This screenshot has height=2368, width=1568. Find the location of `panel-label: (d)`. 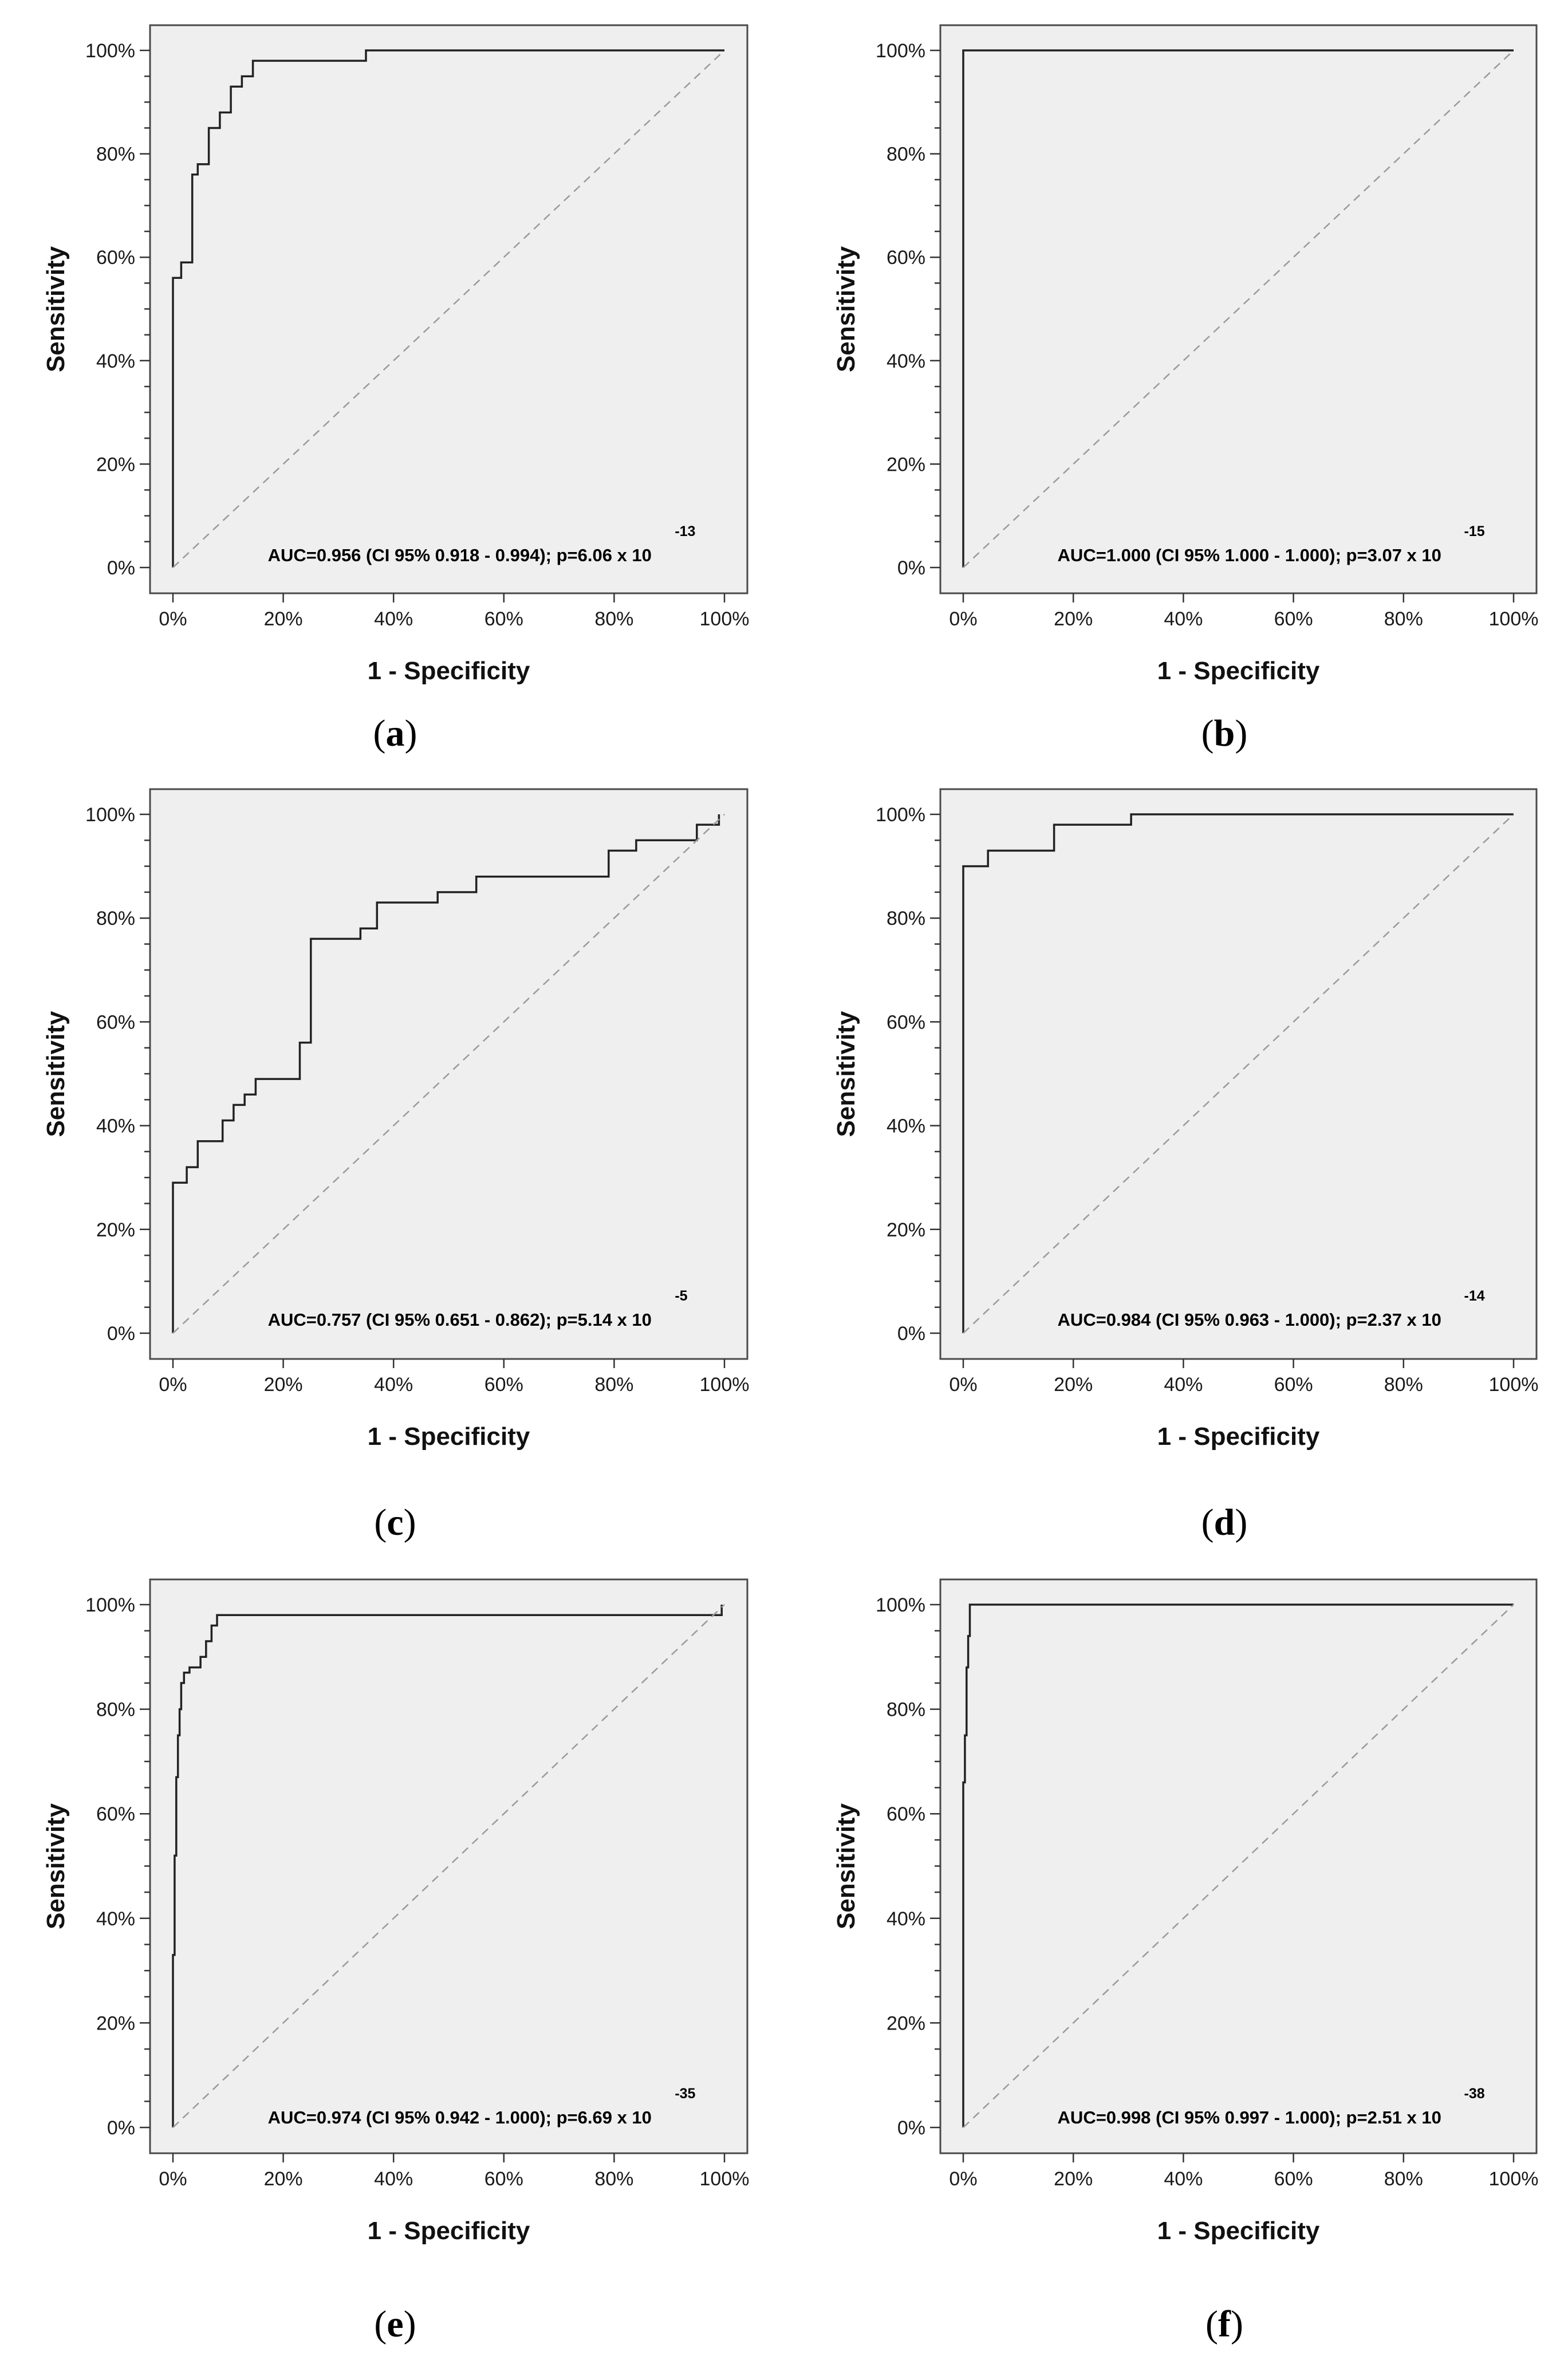

panel-label: (d) is located at coordinates (1224, 1522).